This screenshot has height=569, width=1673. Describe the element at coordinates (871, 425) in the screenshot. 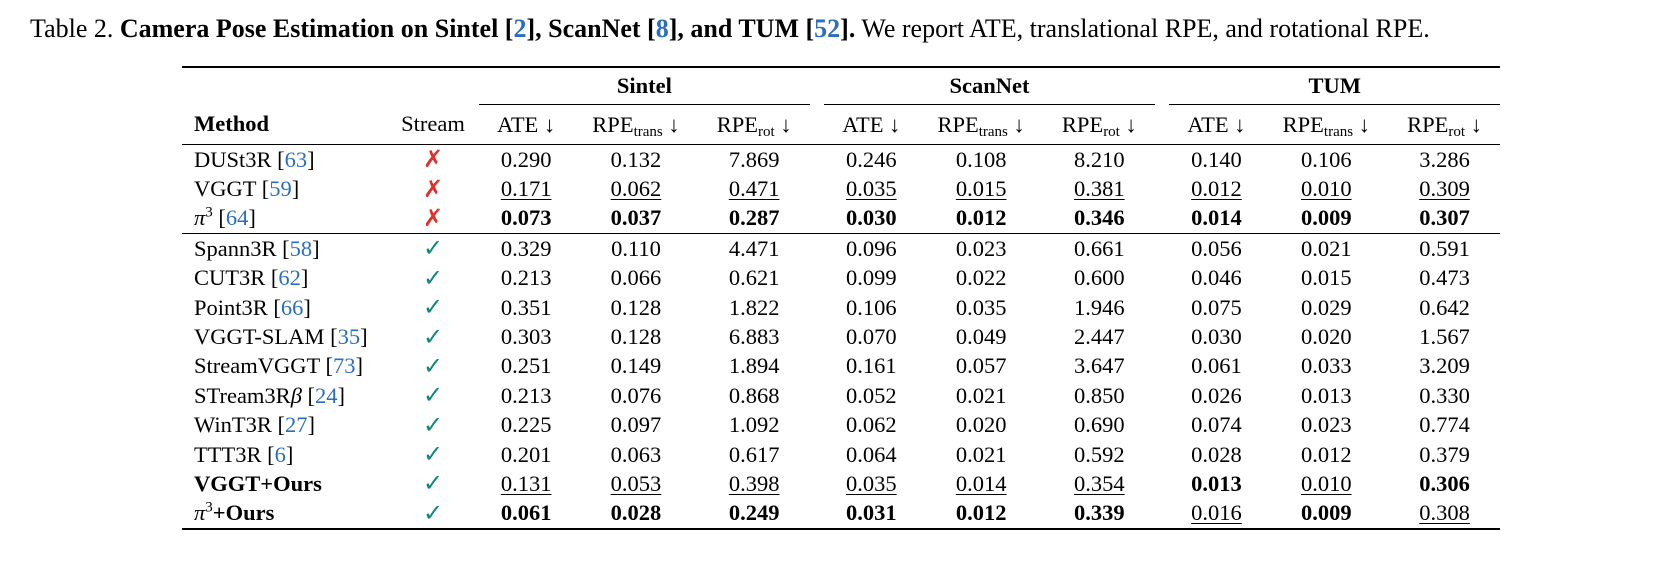

I see `table-cell: 0.062` at that location.